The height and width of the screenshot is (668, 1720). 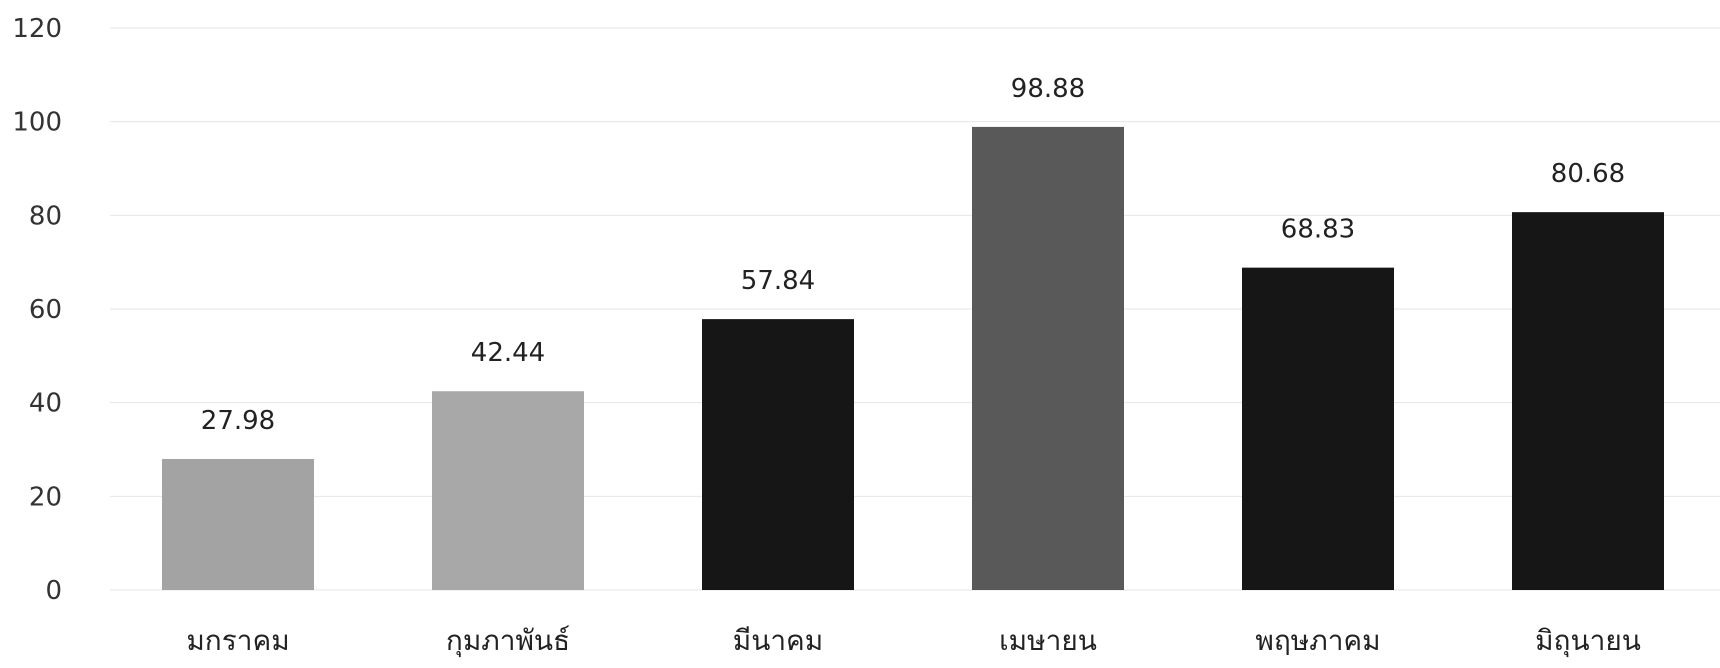 What do you see at coordinates (45, 310) in the screenshot?
I see `y-tick-label: 60` at bounding box center [45, 310].